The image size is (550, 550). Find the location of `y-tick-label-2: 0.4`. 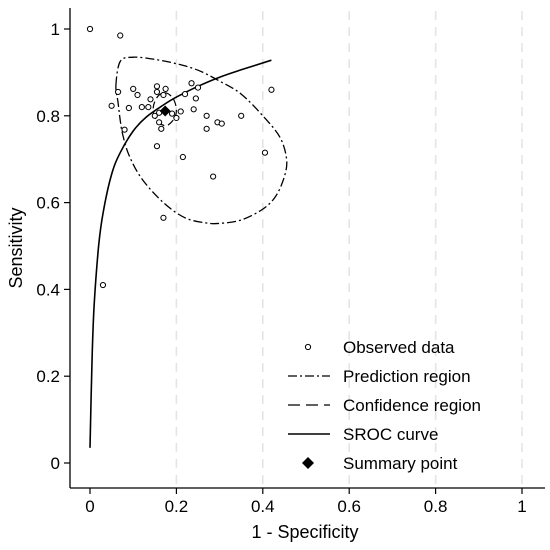

y-tick-label-2: 0.4 is located at coordinates (48, 289).